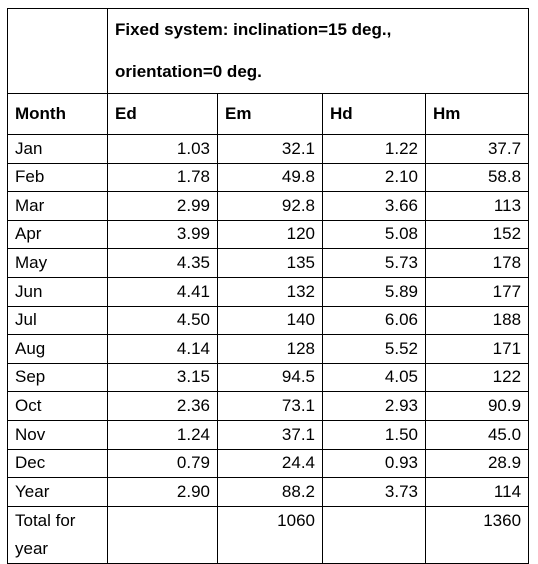 The image size is (538, 564). I want to click on cell-ed: 1.24, so click(162, 434).